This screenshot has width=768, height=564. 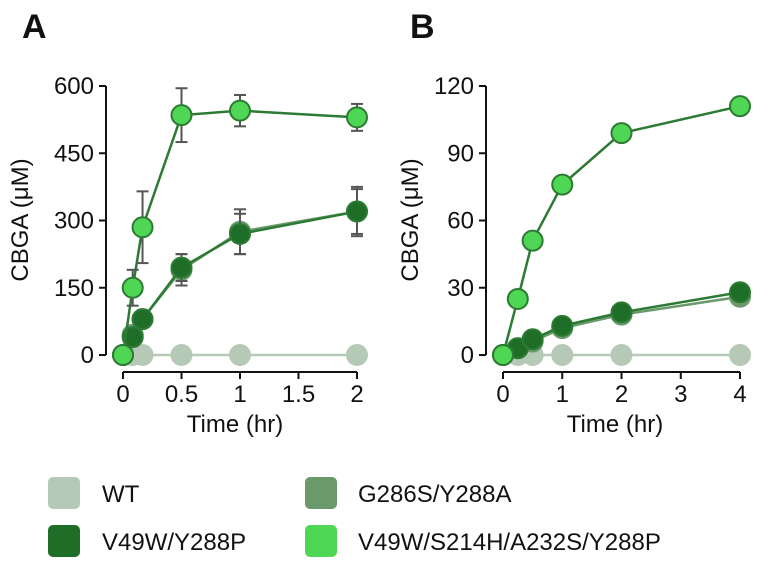 What do you see at coordinates (680, 394) in the screenshot?
I see `panel-b-x-tick-label: 3` at bounding box center [680, 394].